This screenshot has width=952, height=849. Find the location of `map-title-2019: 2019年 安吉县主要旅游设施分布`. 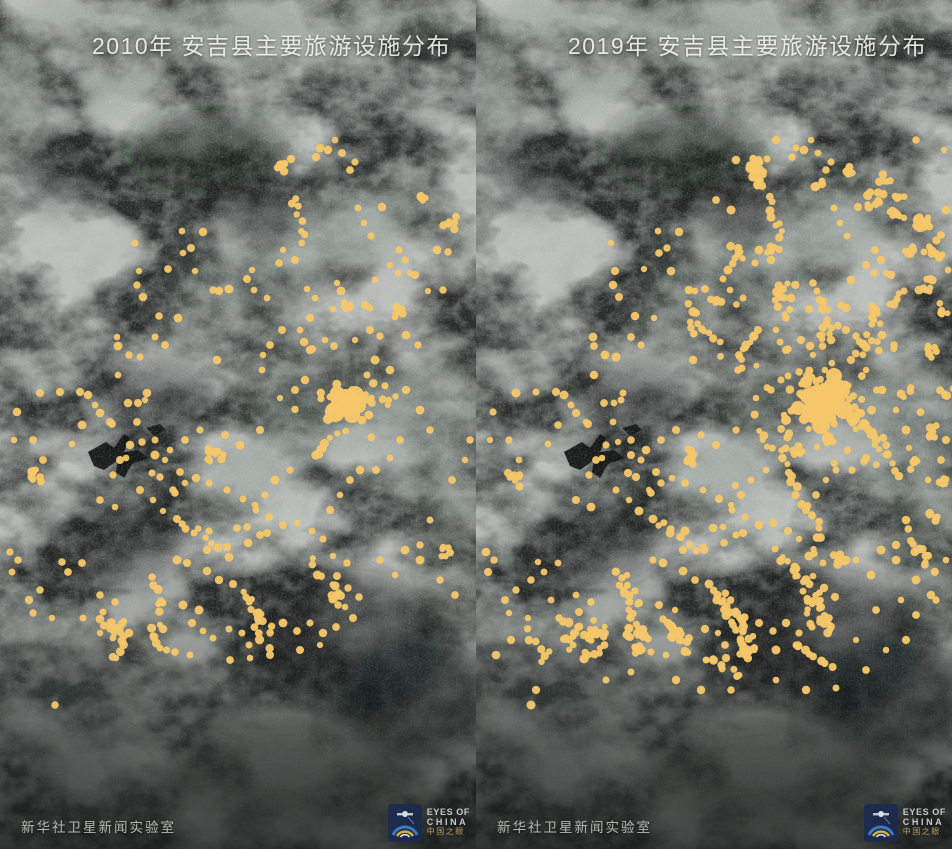

map-title-2019: 2019年 安吉县主要旅游设施分布 is located at coordinates (748, 46).